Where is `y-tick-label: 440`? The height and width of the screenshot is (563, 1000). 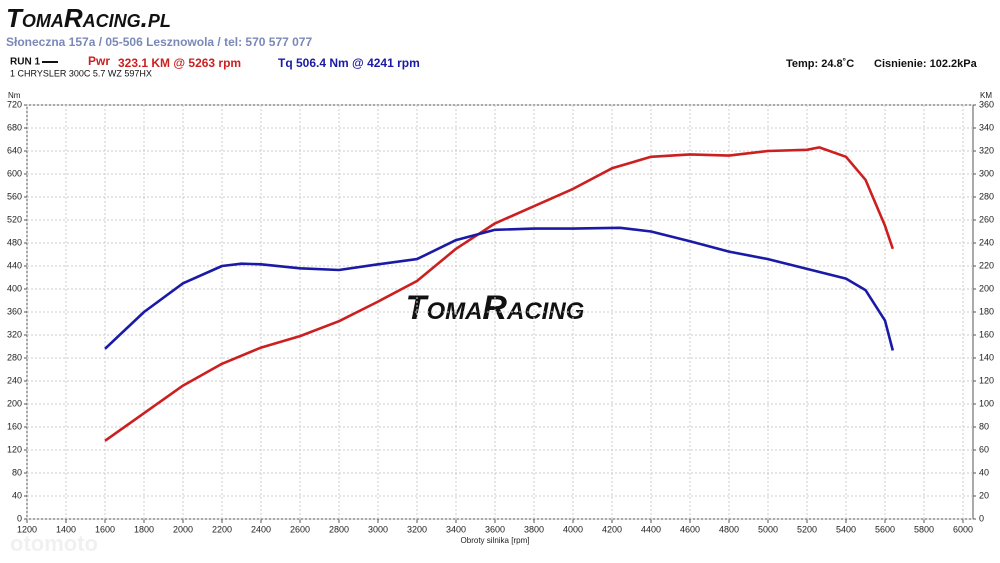 y-tick-label: 440 is located at coordinates (14, 265).